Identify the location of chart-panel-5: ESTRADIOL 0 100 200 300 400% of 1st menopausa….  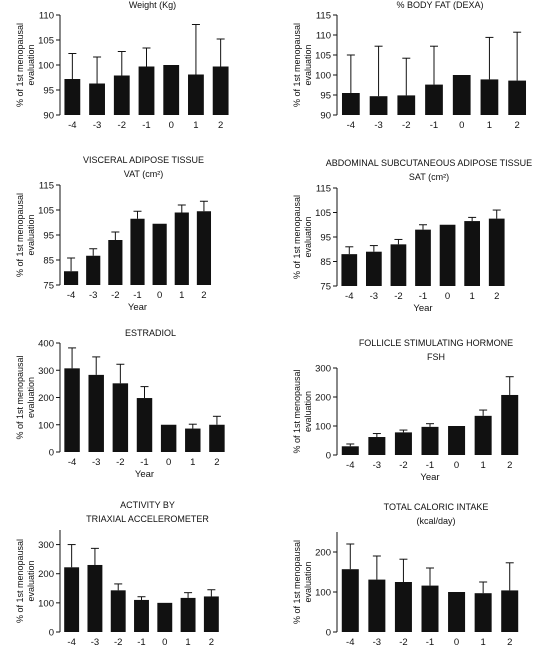
(120, 404).